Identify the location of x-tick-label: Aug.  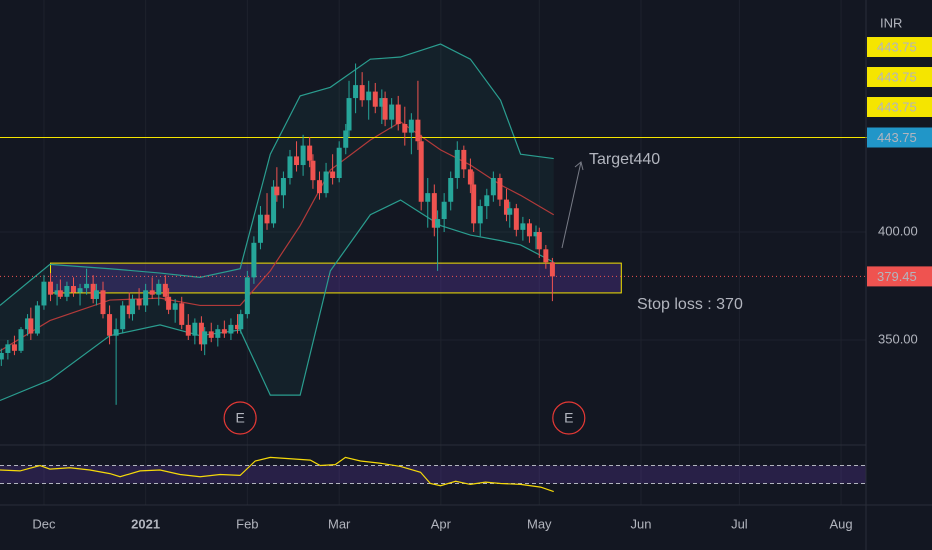
(840, 523).